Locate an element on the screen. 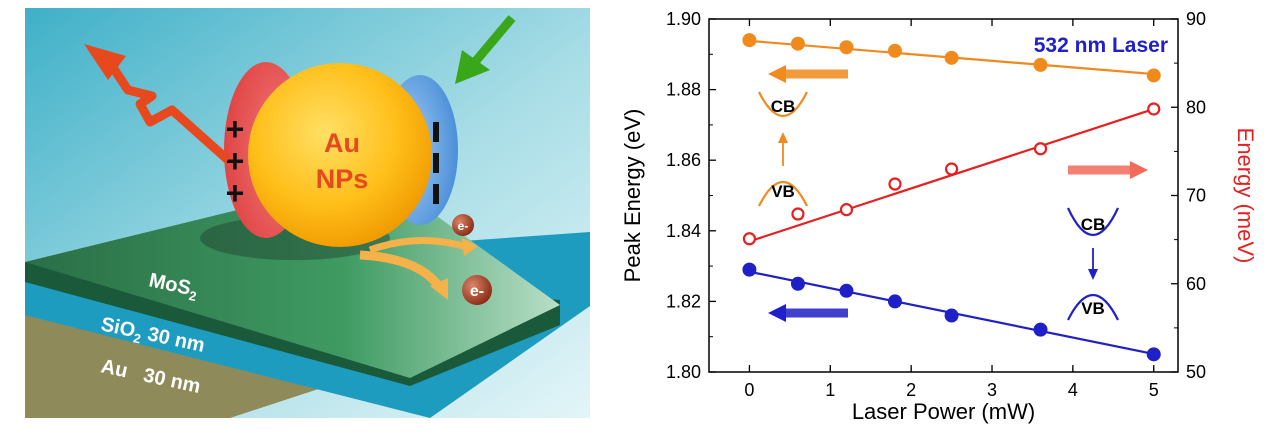 The height and width of the screenshot is (433, 1271). plus-sign-3: + is located at coordinates (235, 193).